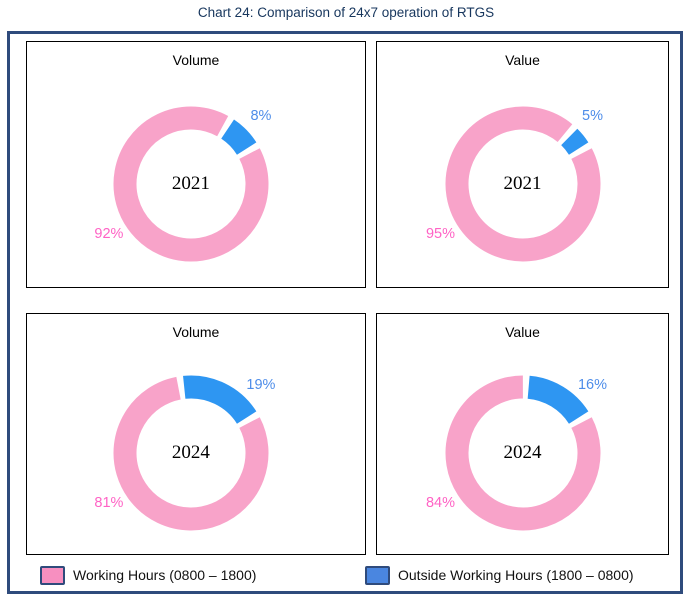  What do you see at coordinates (261, 116) in the screenshot?
I see `outside-pct-label: 8%` at bounding box center [261, 116].